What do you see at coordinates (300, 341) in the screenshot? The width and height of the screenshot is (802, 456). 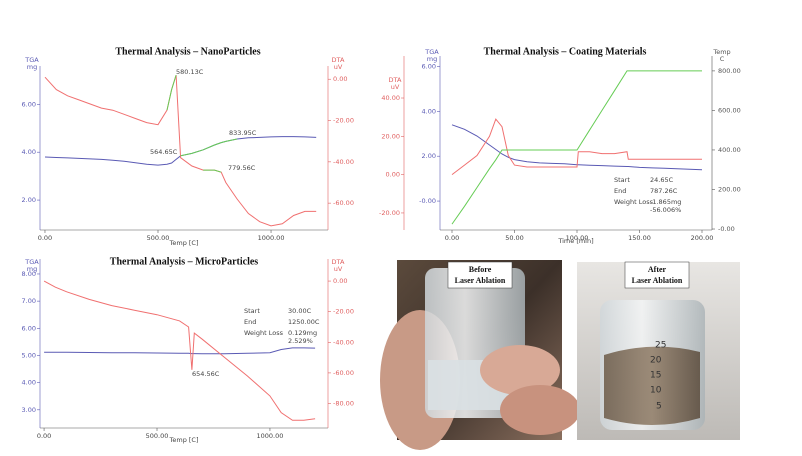 I see `stat-text: 2.529%` at bounding box center [300, 341].